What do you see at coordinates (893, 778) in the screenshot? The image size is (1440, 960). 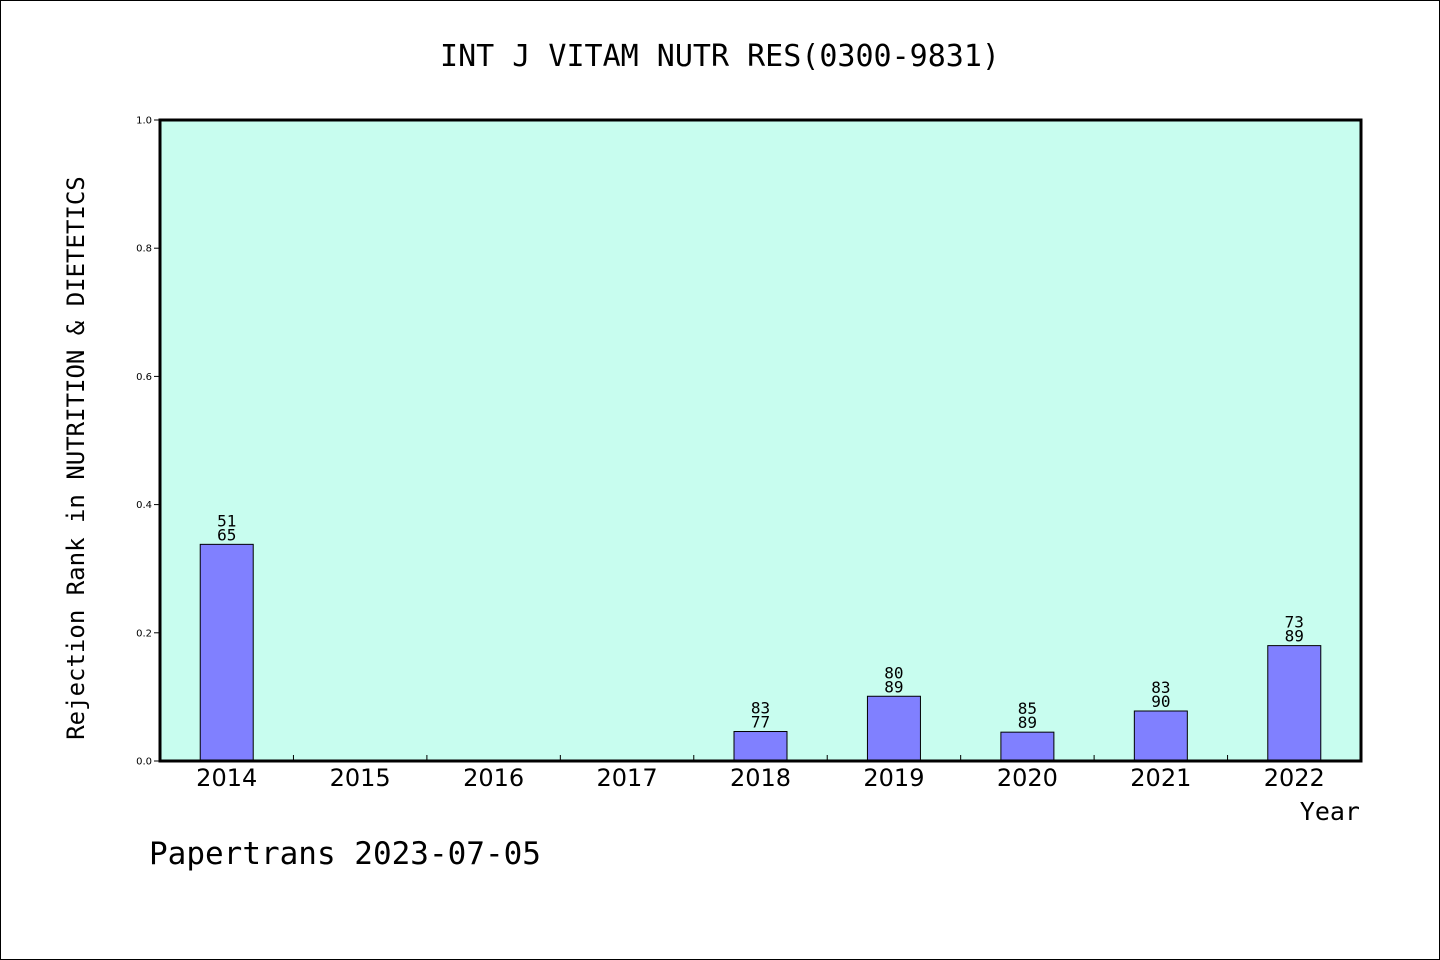 I see `x-tick-label: 2019` at bounding box center [893, 778].